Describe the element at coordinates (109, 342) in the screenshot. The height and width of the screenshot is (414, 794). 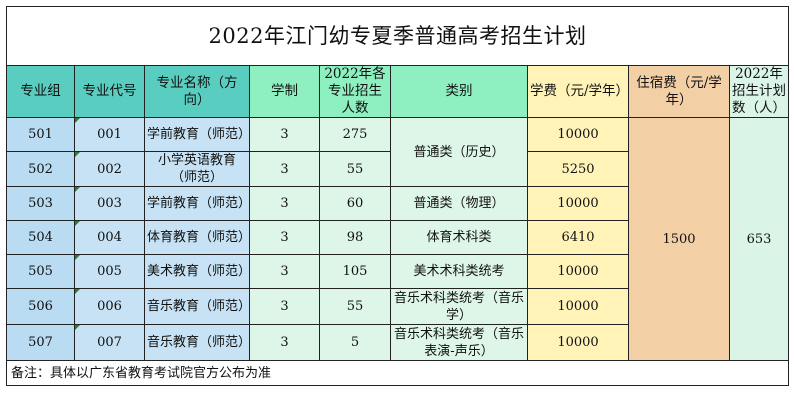
I see `cell-code: 007` at that location.